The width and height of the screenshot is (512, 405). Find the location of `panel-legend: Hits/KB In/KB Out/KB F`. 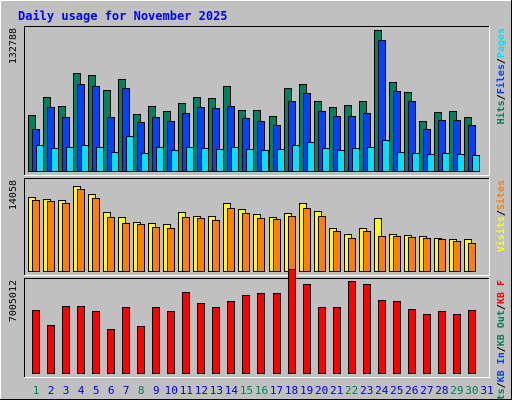

panel-legend: Hits/KB In/KB Out/KB F is located at coordinates (501, 340).